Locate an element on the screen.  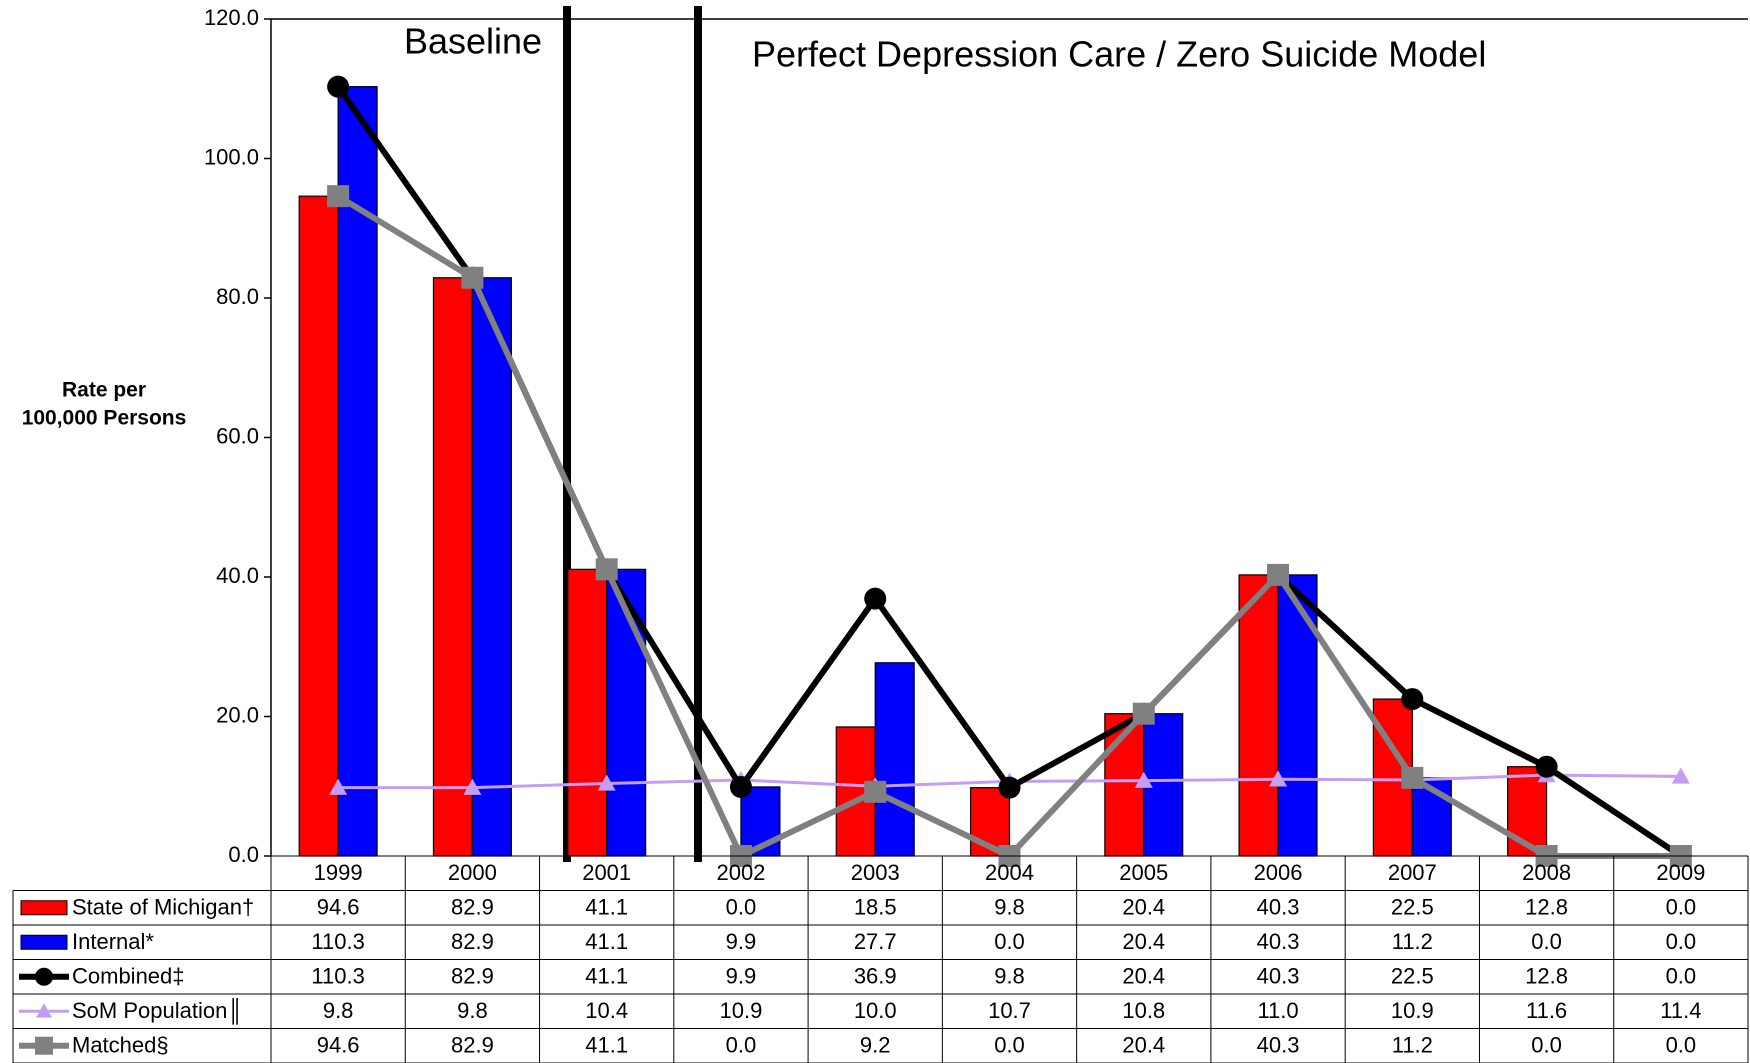
x-tick-label: 2005 is located at coordinates (1143, 872).